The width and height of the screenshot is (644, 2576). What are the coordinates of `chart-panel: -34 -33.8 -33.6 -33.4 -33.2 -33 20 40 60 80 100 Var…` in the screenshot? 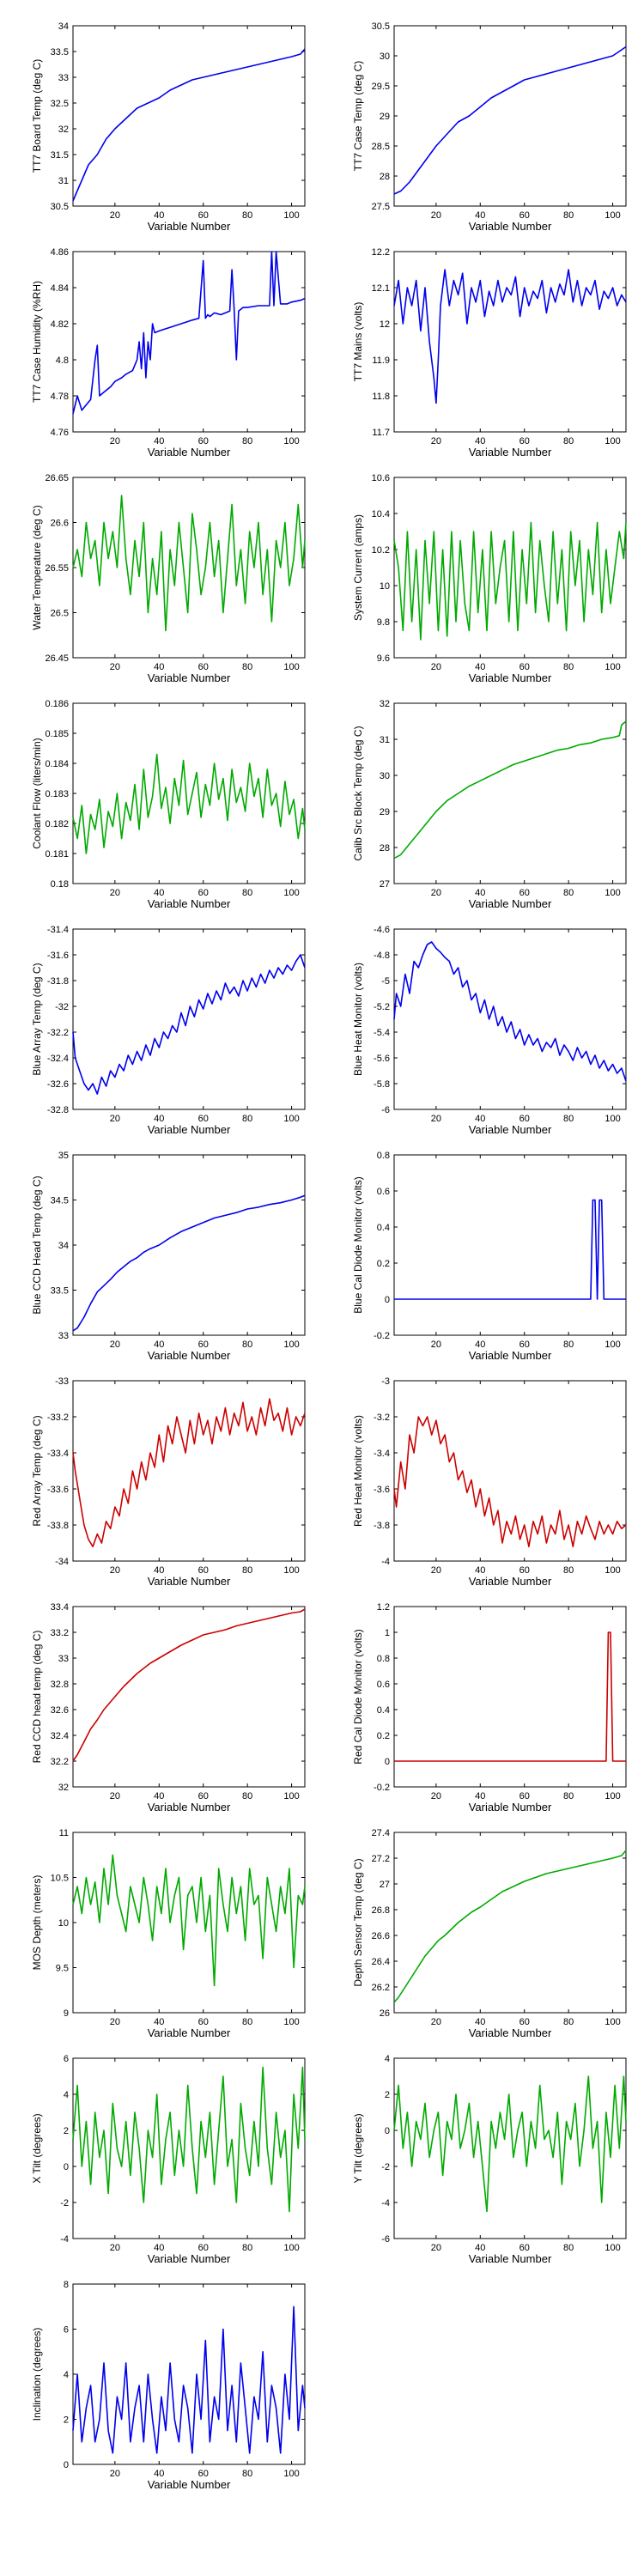 It's located at (169, 1482).